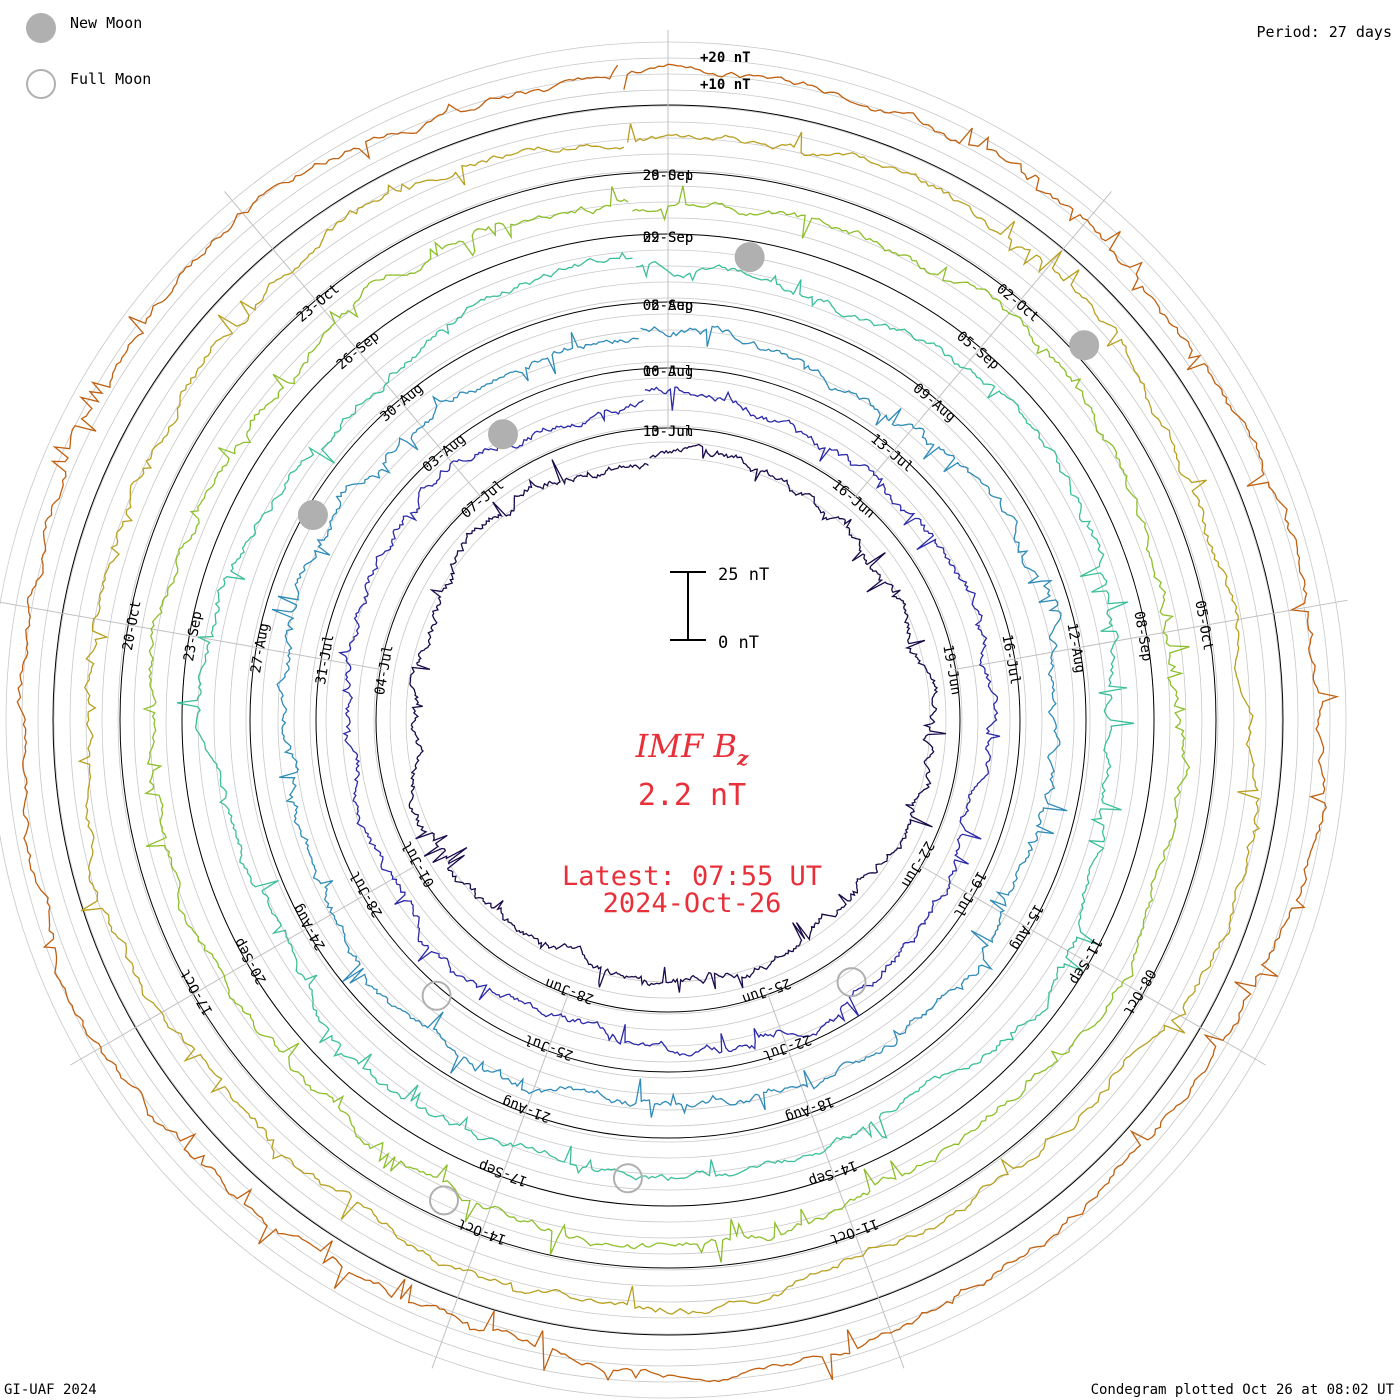  I want to click on date-label: 28-Jul, so click(366, 894).